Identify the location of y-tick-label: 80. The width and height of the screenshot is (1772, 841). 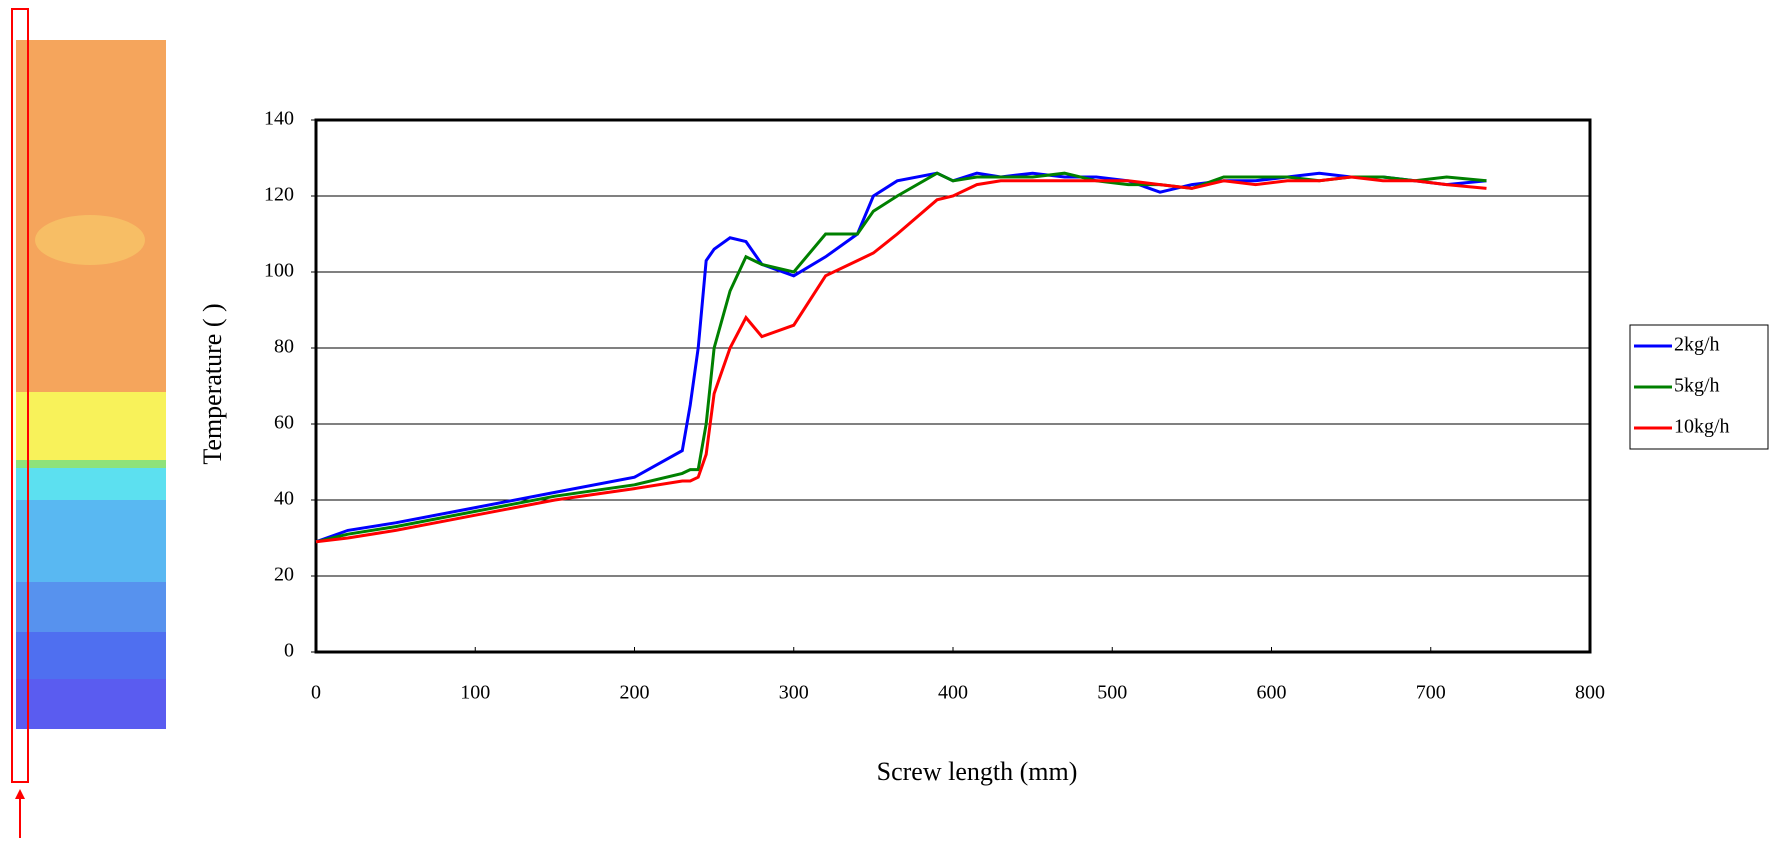
(284, 347).